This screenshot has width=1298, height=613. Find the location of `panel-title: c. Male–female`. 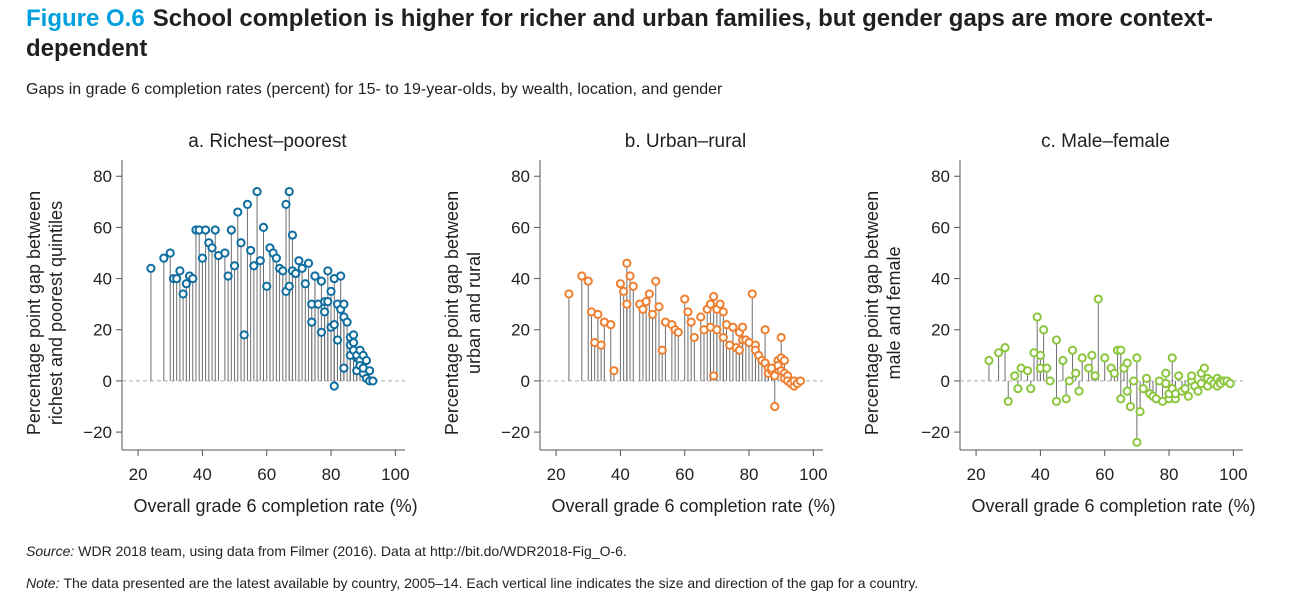

panel-title: c. Male–female is located at coordinates (1105, 141).